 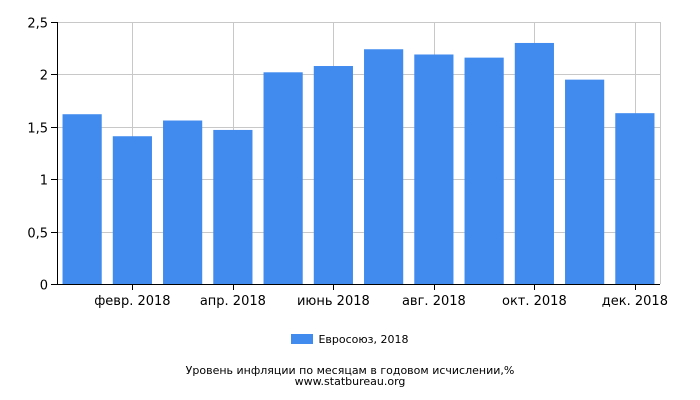 What do you see at coordinates (37, 129) in the screenshot?
I see `y-tick-label: 1,5` at bounding box center [37, 129].